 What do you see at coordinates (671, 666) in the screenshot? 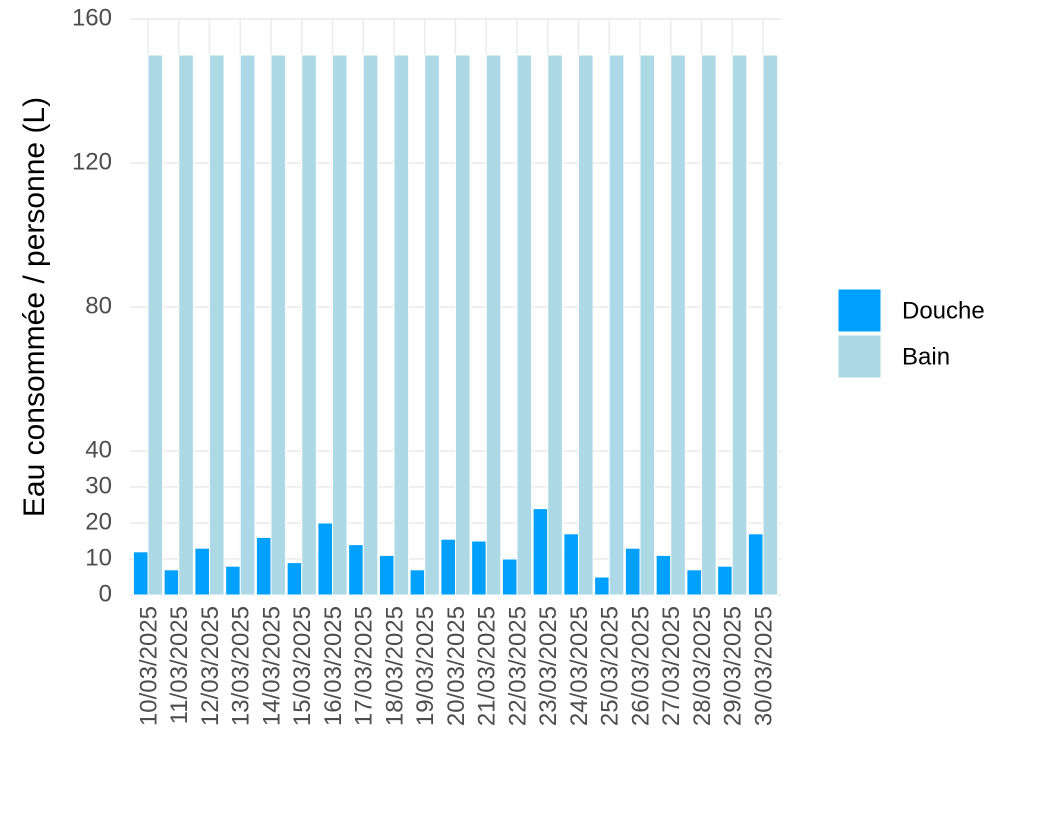
I see `x-tick-label: 27/03/2025` at bounding box center [671, 666].